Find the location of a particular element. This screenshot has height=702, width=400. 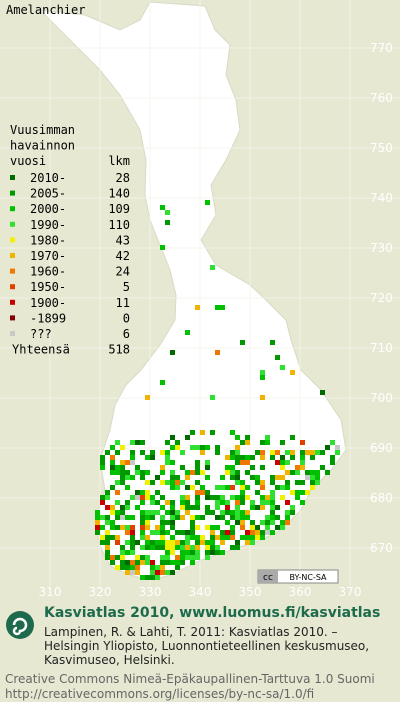

legend-label: 1970- is located at coordinates (48, 256).